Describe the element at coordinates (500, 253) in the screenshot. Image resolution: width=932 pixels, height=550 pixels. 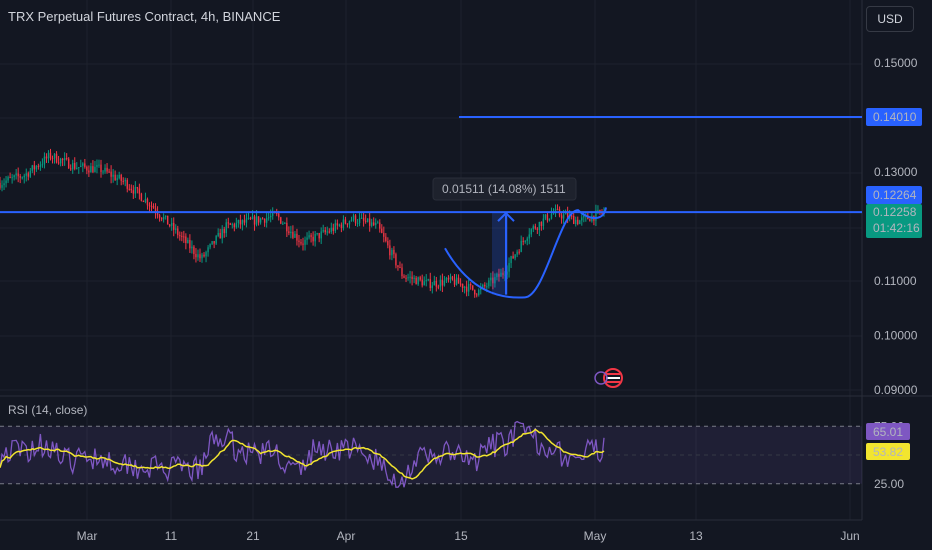
I see `measure-range-box` at that location.